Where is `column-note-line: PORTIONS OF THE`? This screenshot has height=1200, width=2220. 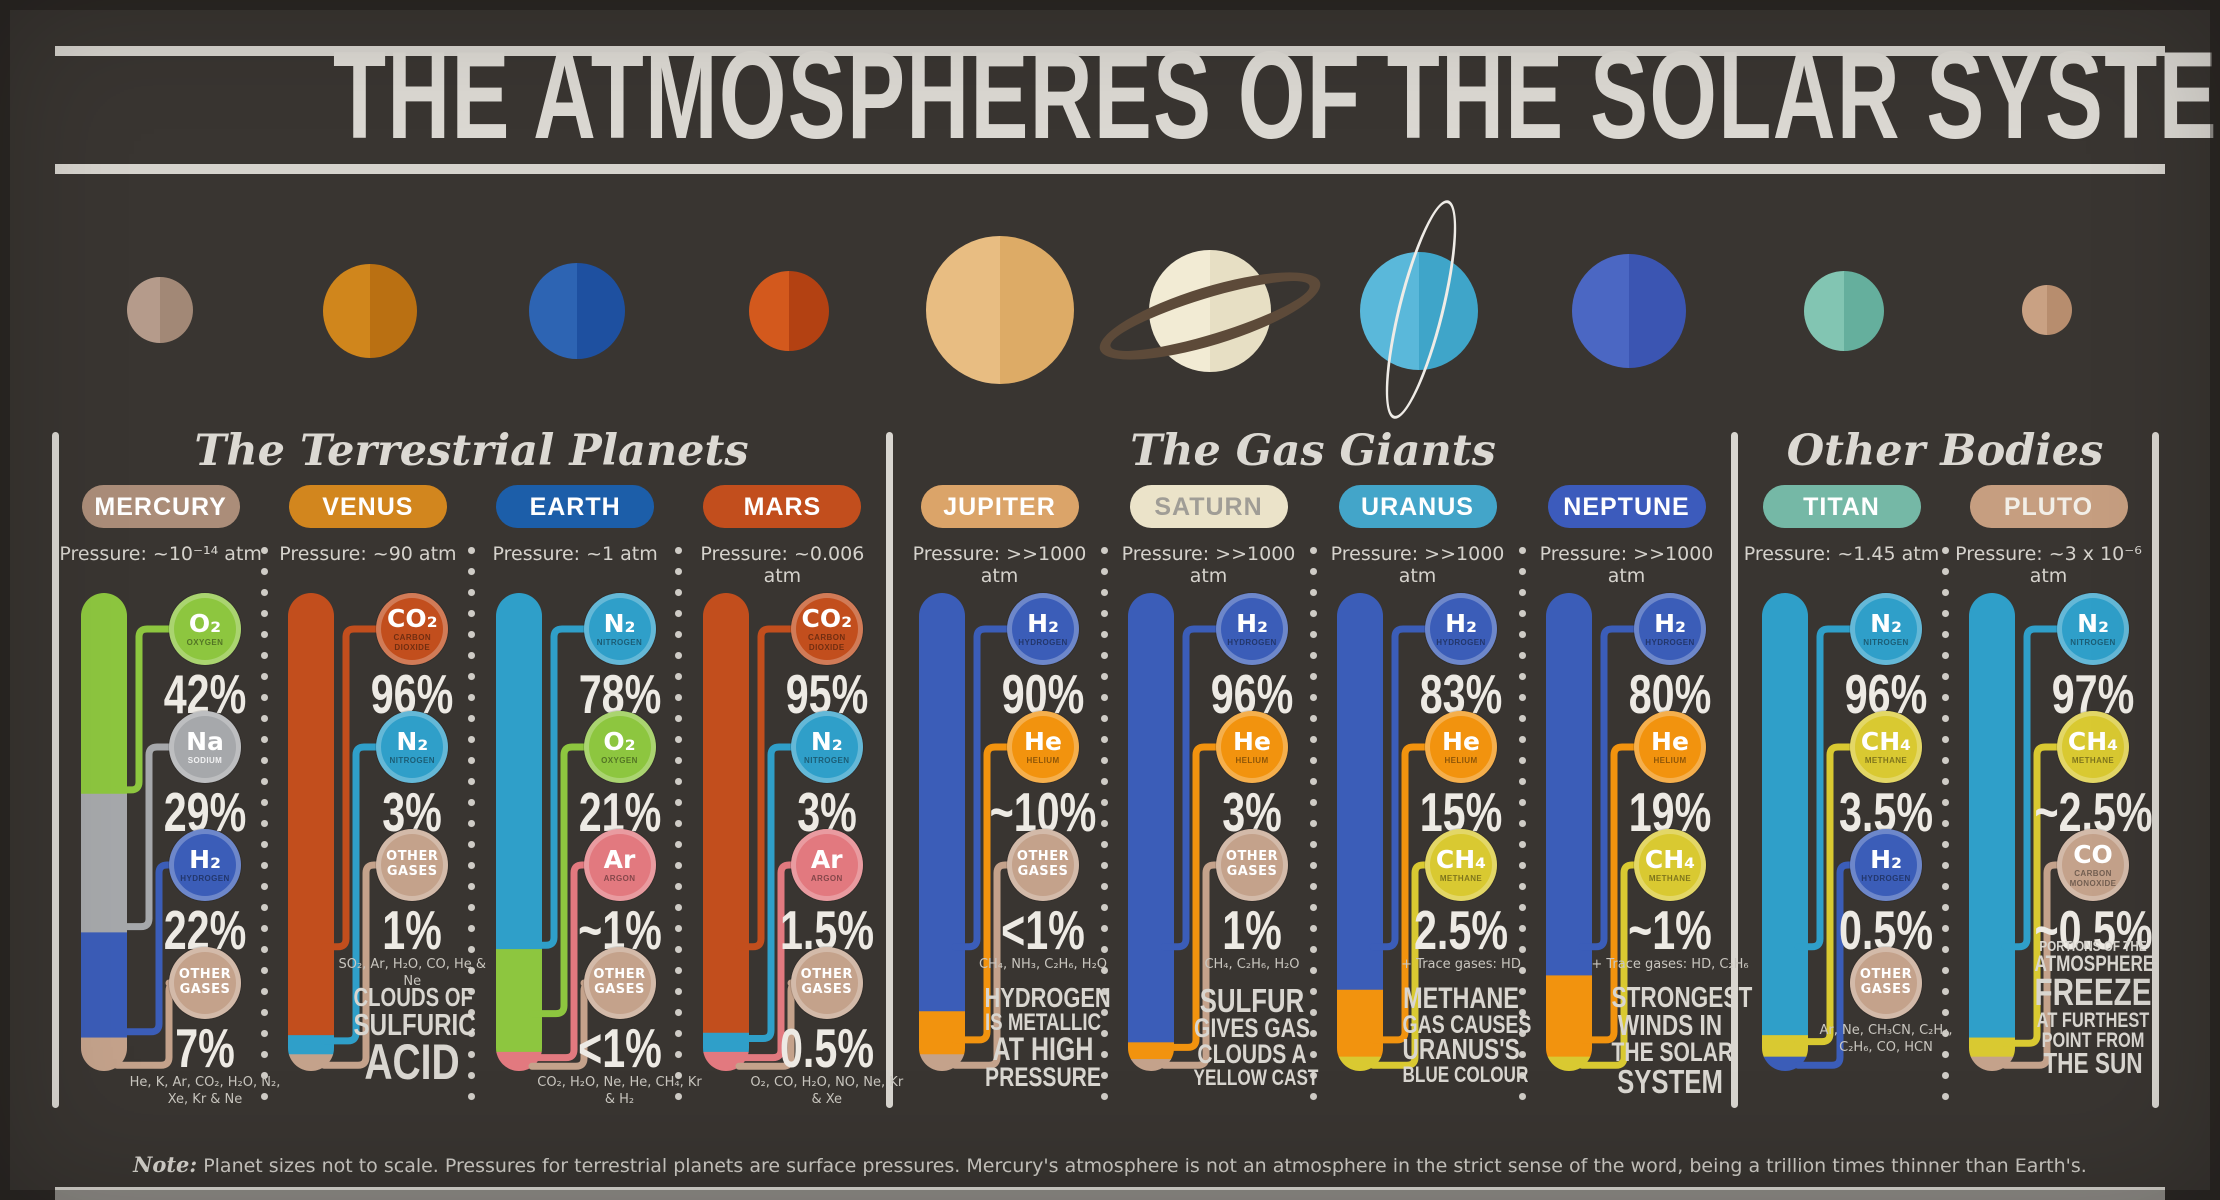 column-note-line: PORTIONS OF THE is located at coordinates (2093, 946).